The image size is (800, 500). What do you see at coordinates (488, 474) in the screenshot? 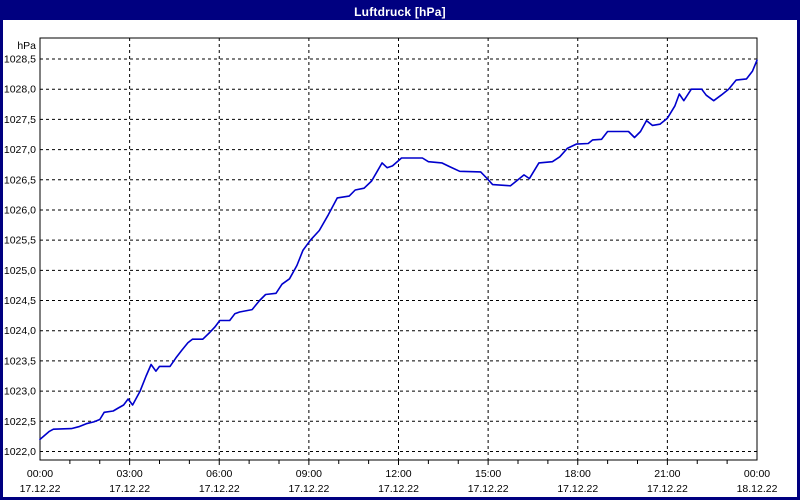
I see `x-tick-time-label: 15:00` at bounding box center [488, 474].